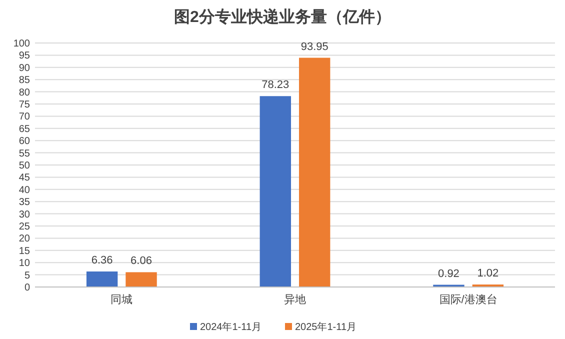 The width and height of the screenshot is (565, 339). What do you see at coordinates (468, 299) in the screenshot?
I see `x-tick-label: 国际/港澳台` at bounding box center [468, 299].